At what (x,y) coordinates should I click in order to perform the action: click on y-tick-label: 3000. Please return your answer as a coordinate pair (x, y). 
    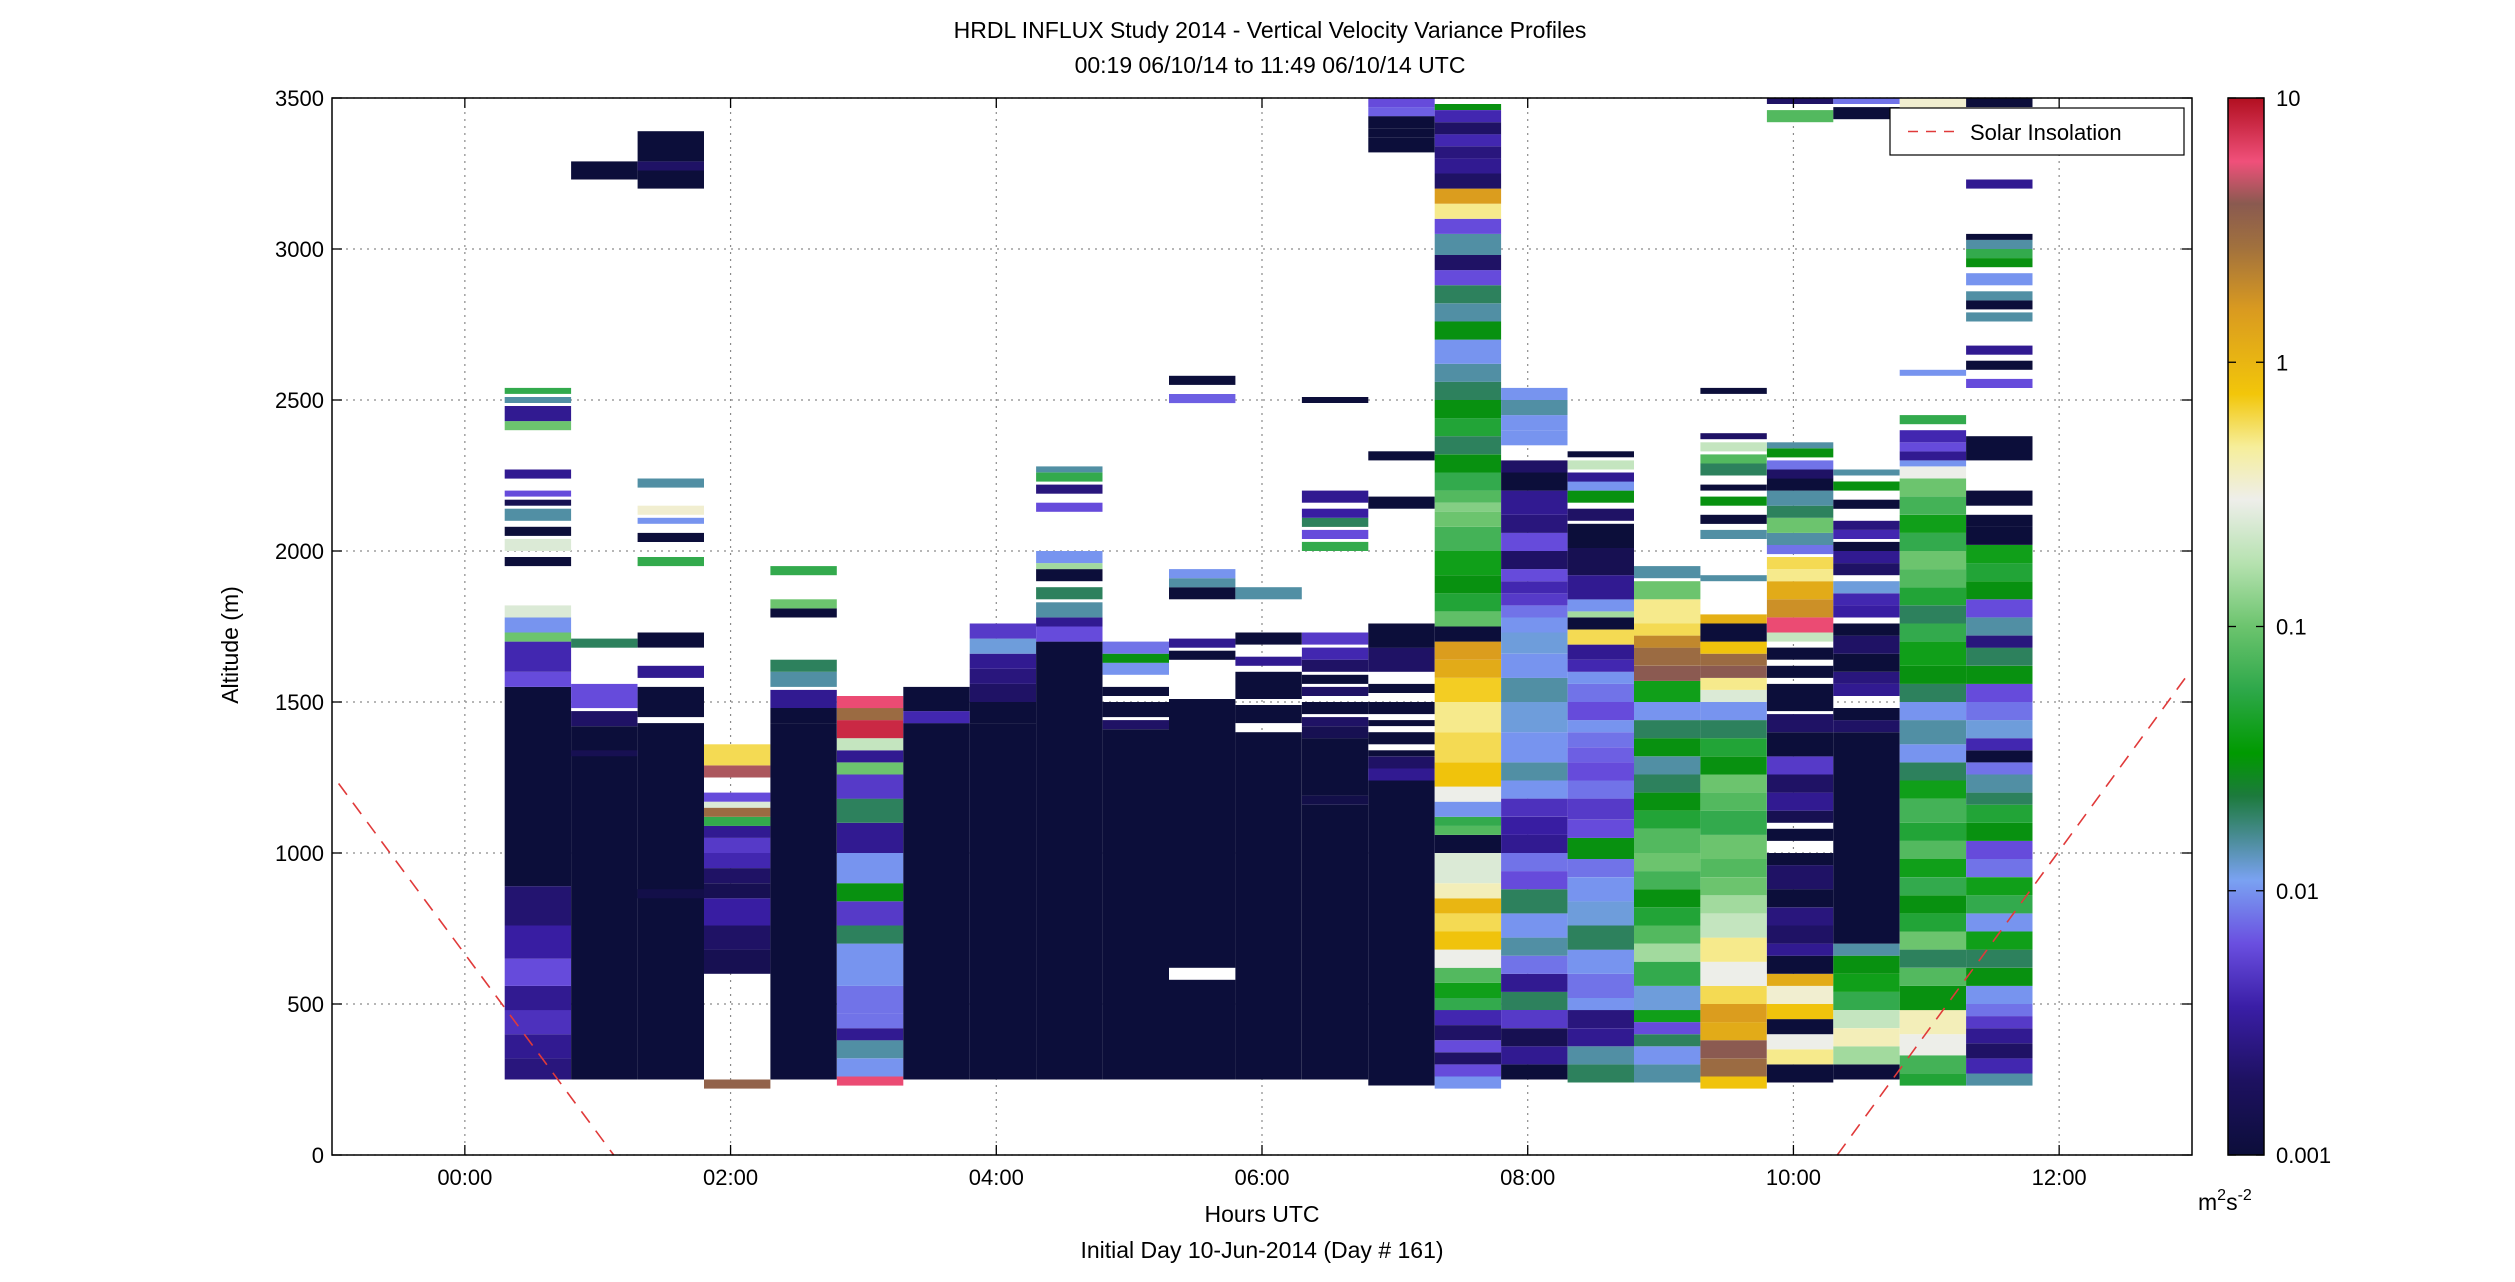
    Looking at the image, I should click on (299, 249).